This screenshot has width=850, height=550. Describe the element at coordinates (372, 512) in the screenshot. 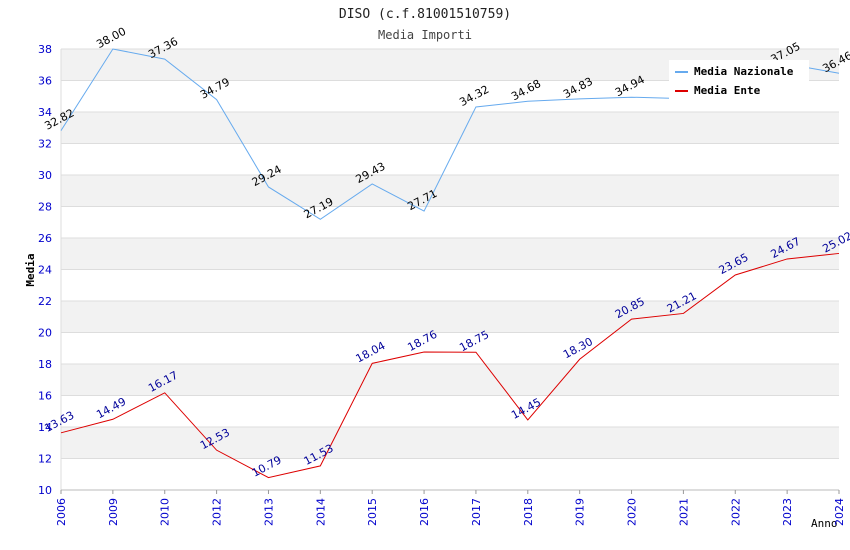

I see `x-tick-label: 2015` at that location.